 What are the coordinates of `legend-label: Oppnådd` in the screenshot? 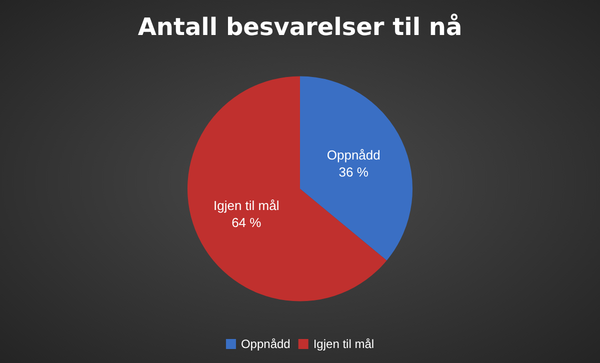 It's located at (265, 344).